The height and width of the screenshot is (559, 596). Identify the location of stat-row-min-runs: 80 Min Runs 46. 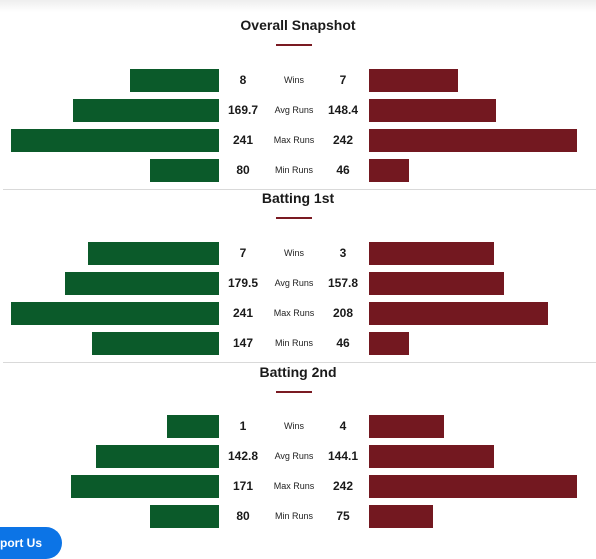
(298, 171).